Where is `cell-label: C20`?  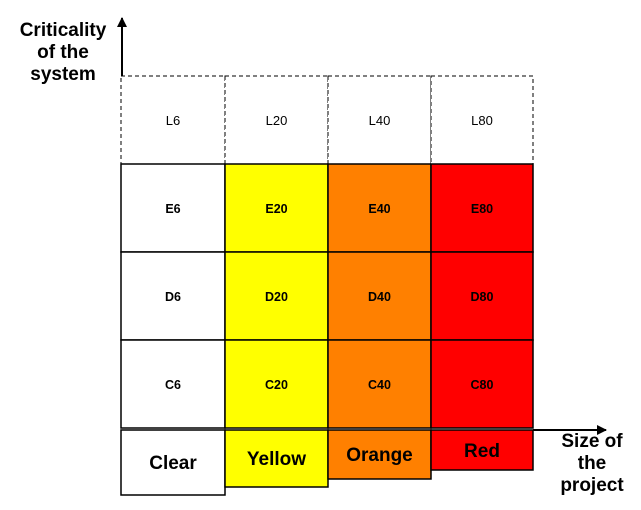 cell-label: C20 is located at coordinates (276, 385).